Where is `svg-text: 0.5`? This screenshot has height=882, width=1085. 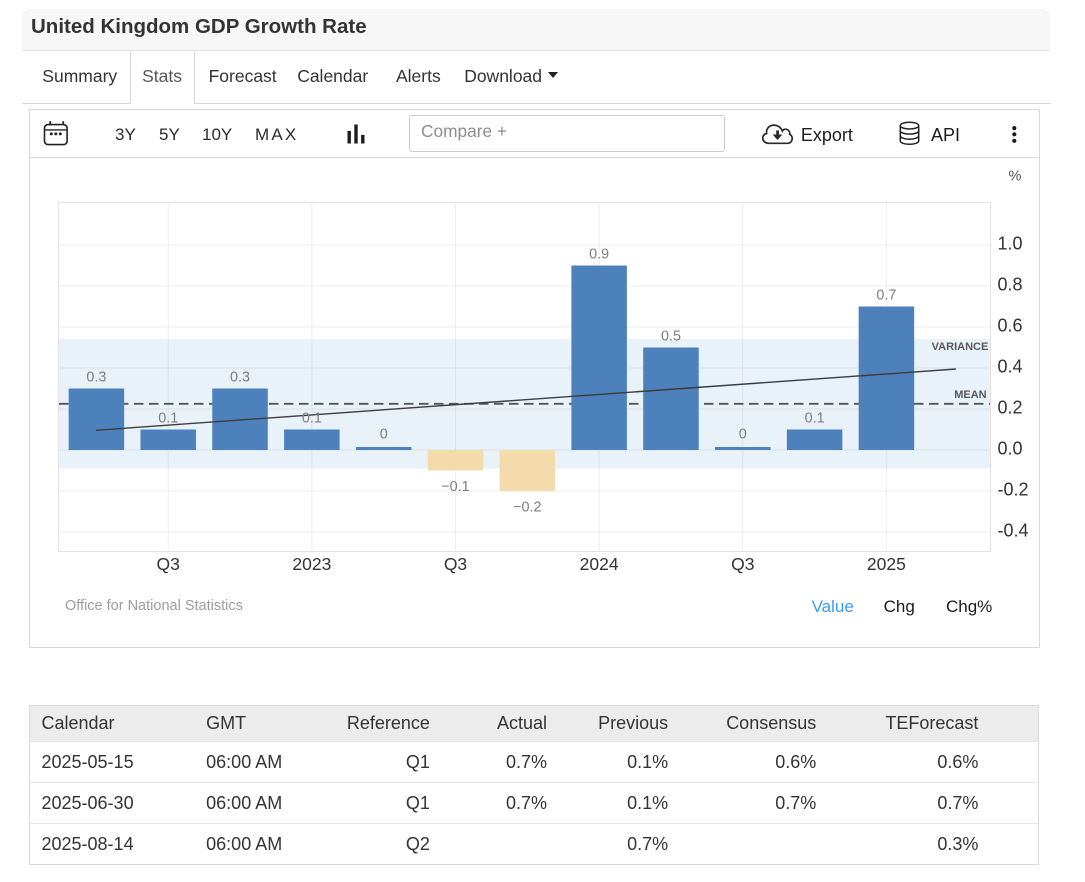 svg-text: 0.5 is located at coordinates (671, 337).